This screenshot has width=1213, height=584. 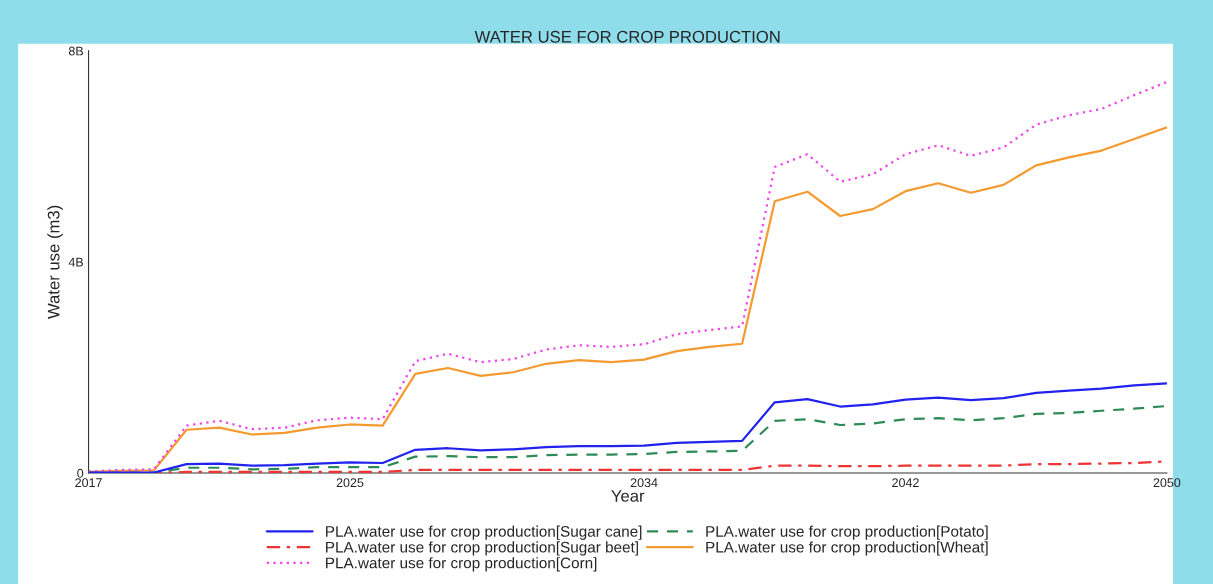 I want to click on x-tick-label: 2025, so click(x=350, y=483).